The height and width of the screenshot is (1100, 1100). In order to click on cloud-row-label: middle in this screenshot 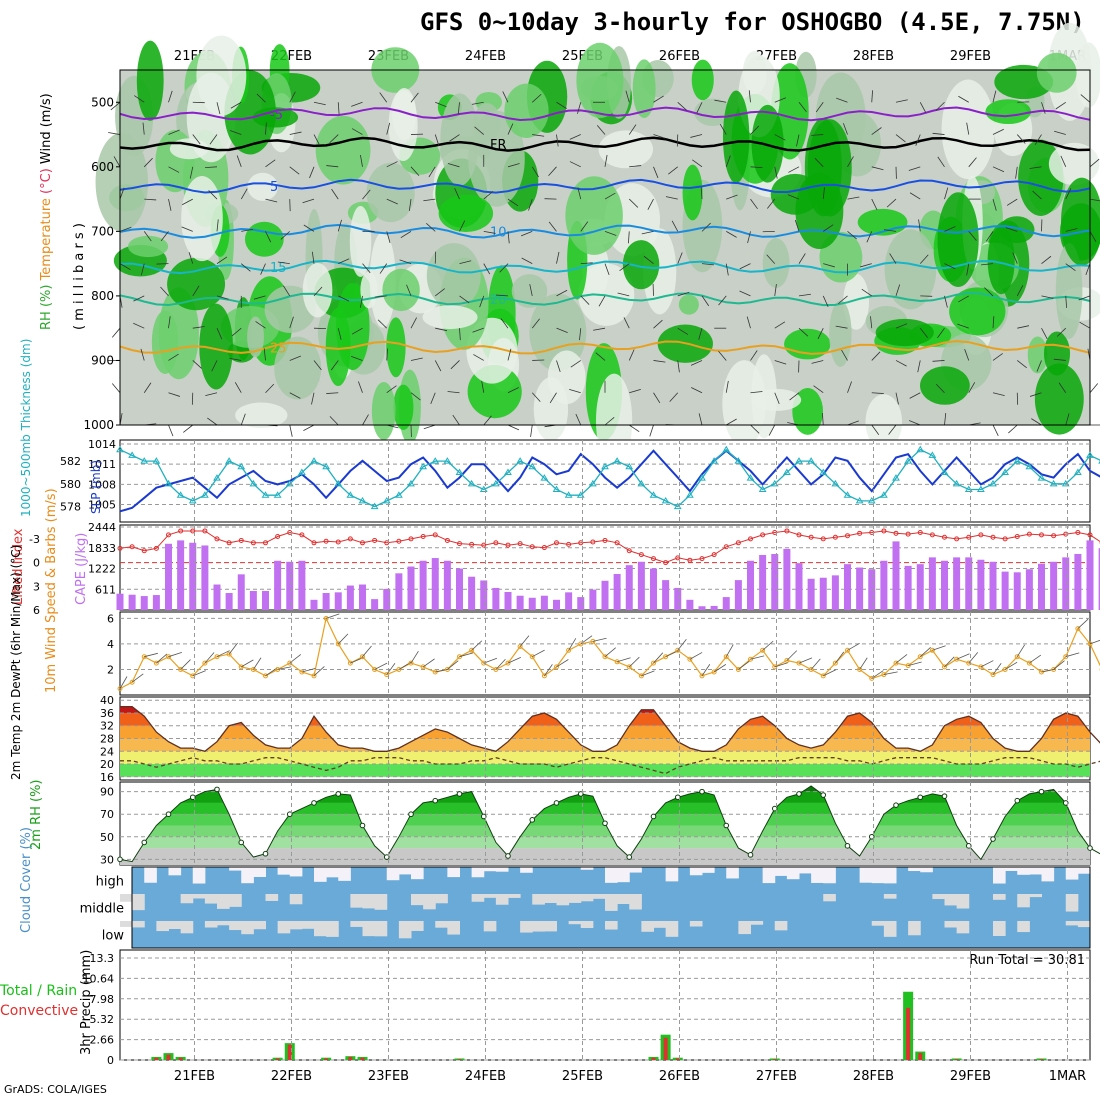, I will do `click(102, 909)`.